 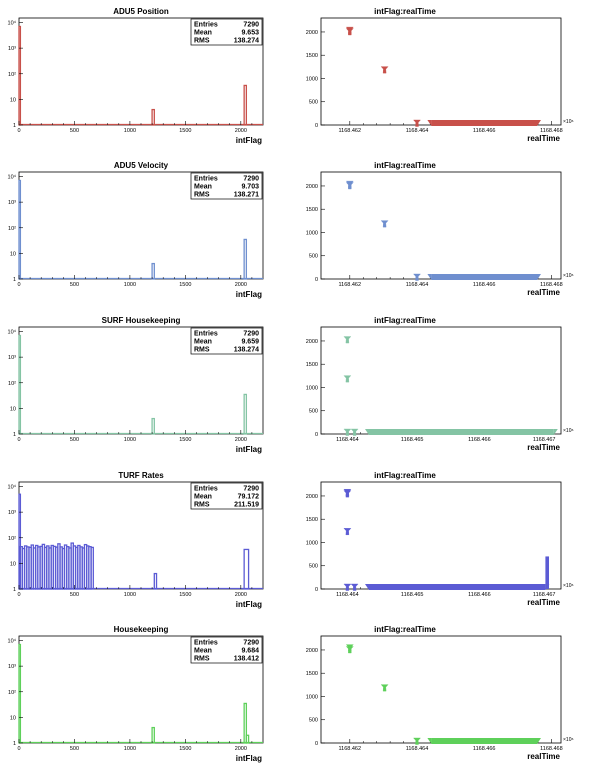 What do you see at coordinates (246, 505) in the screenshot?
I see `stats-value: 211.519` at bounding box center [246, 505].